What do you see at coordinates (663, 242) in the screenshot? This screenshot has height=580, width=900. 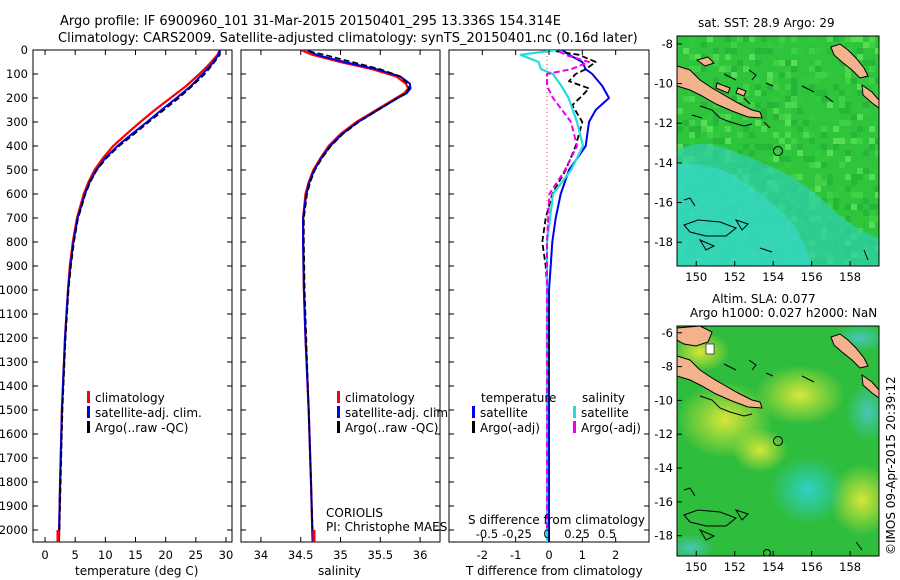 I see `map-y-tick-label: -18` at bounding box center [663, 242].